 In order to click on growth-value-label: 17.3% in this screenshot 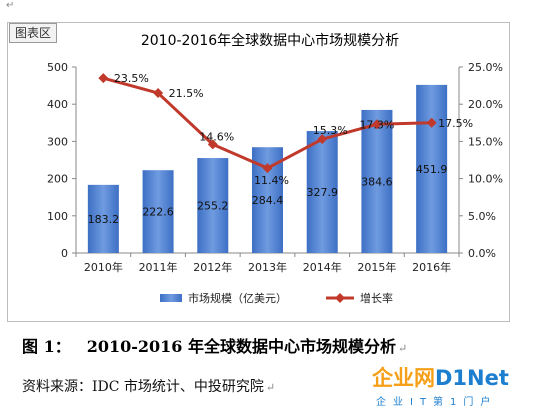, I will do `click(376, 124)`.